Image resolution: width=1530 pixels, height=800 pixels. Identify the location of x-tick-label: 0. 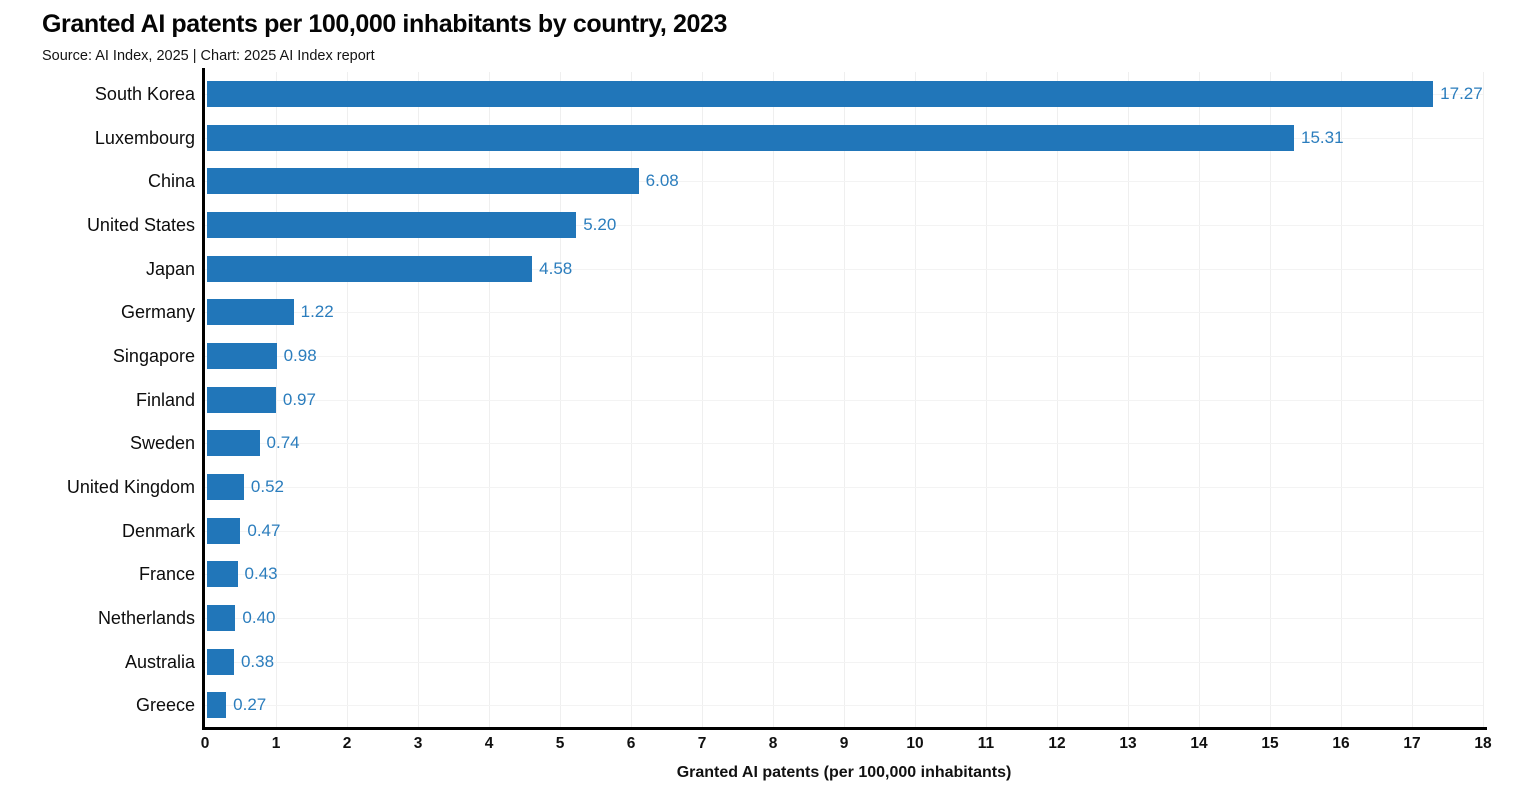
(205, 743).